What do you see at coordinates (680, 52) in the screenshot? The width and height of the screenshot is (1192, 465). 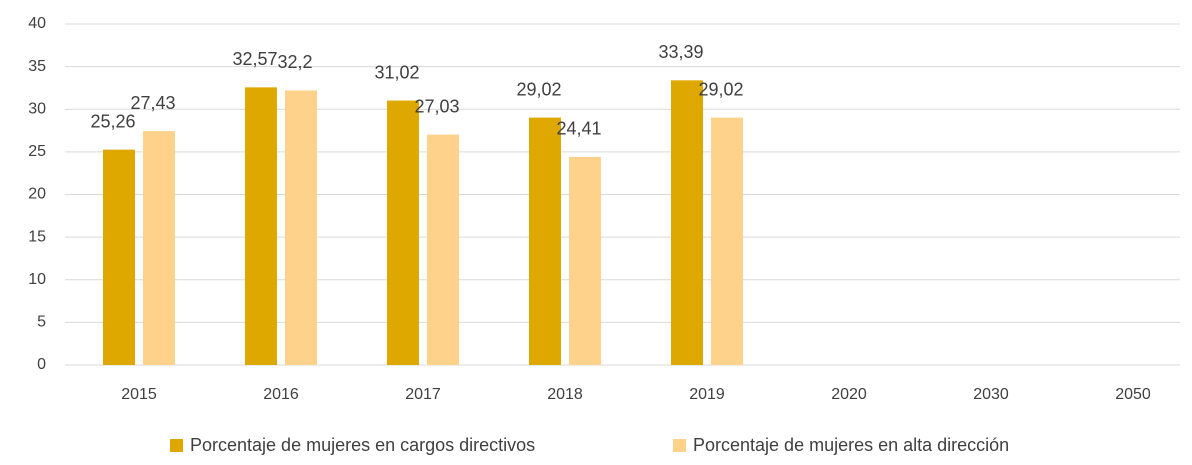 I see `data-label: 33,39` at bounding box center [680, 52].